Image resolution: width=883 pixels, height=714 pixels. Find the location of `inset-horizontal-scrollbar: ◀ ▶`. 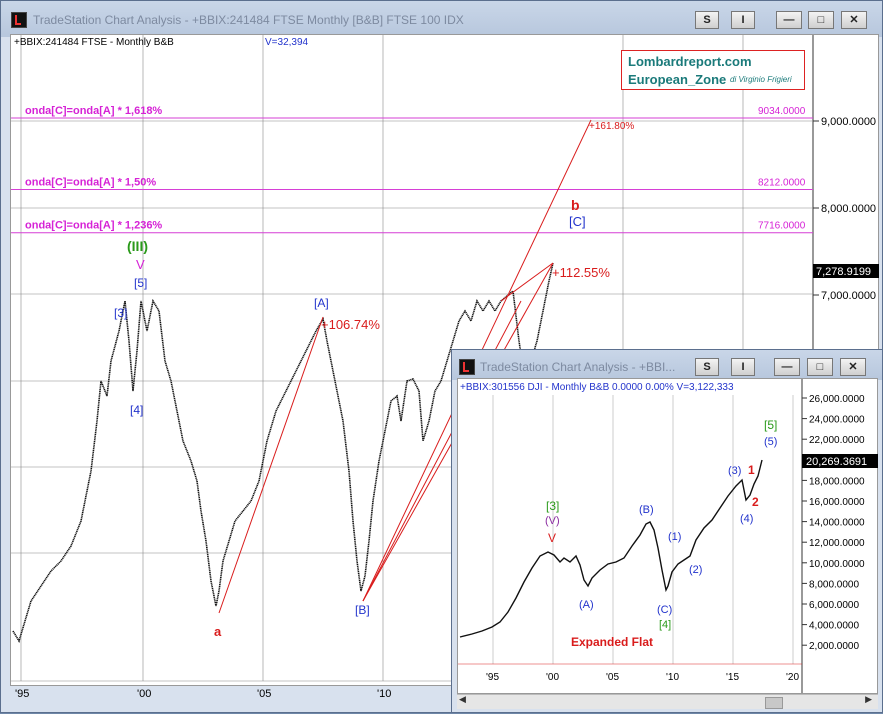

inset-horizontal-scrollbar: ◀ ▶ is located at coordinates (667, 701).